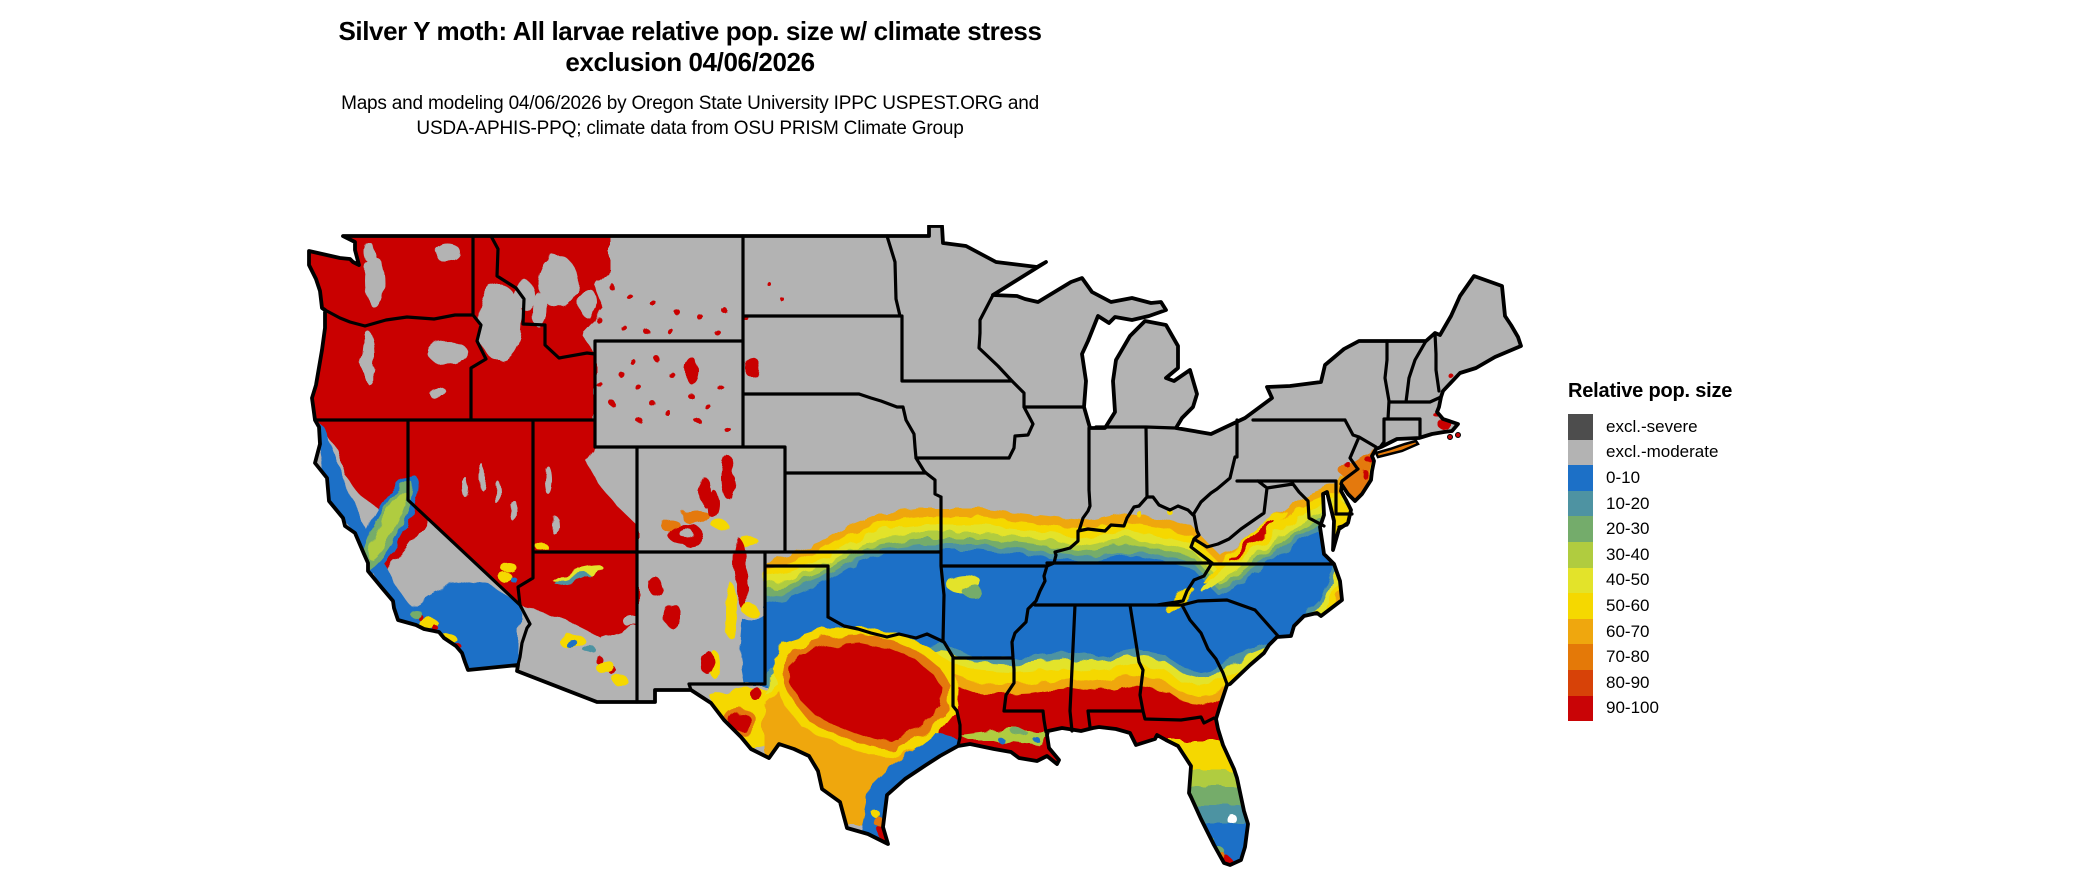  Describe the element at coordinates (1632, 708) in the screenshot. I see `legend-label: 90-100` at that location.